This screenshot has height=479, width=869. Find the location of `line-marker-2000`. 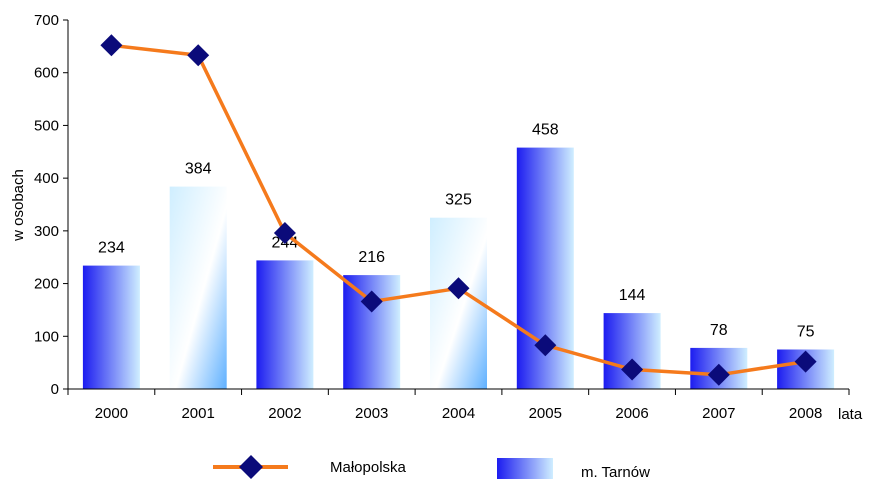

line-marker-2000 is located at coordinates (111, 45).